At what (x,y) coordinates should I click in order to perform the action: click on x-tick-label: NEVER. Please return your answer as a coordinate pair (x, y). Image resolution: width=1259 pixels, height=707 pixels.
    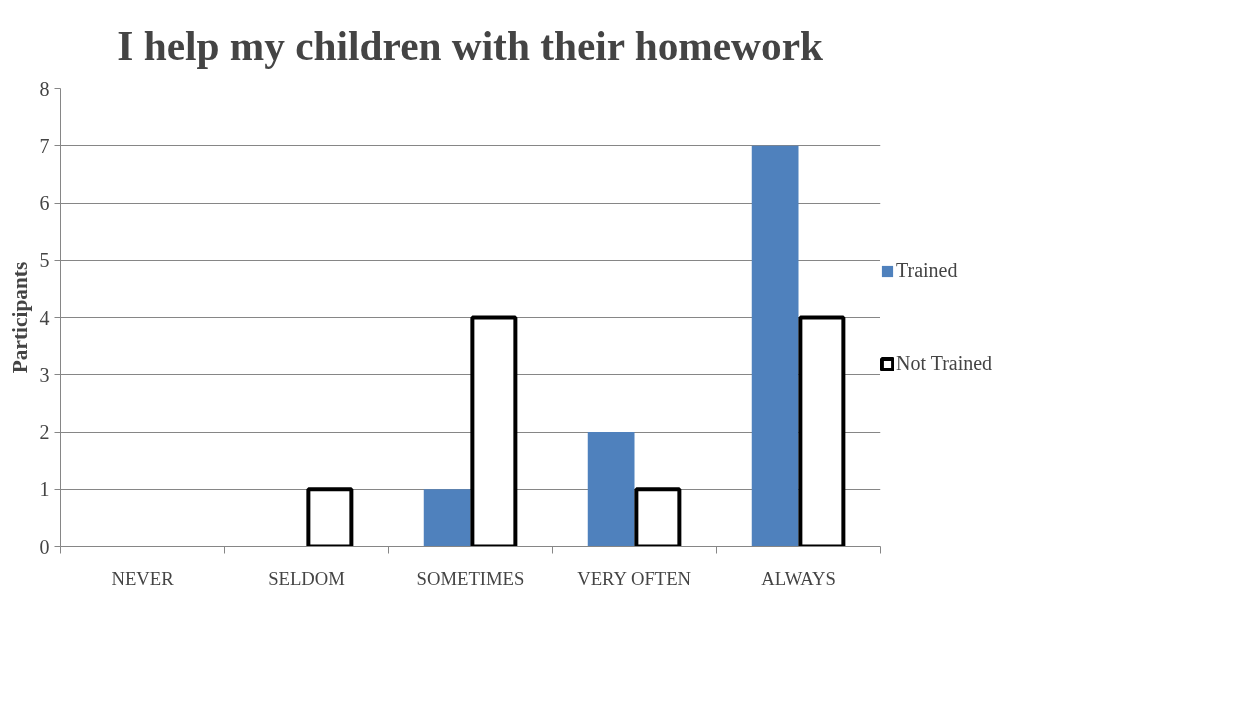
    Looking at the image, I should click on (143, 578).